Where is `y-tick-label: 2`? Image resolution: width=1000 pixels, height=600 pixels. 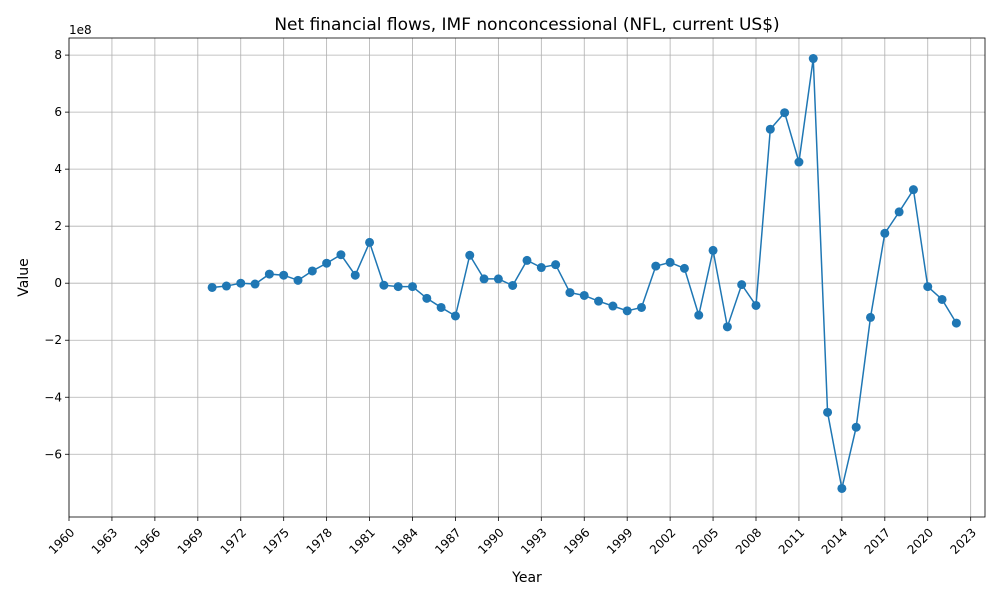 y-tick-label: 2 is located at coordinates (58, 226).